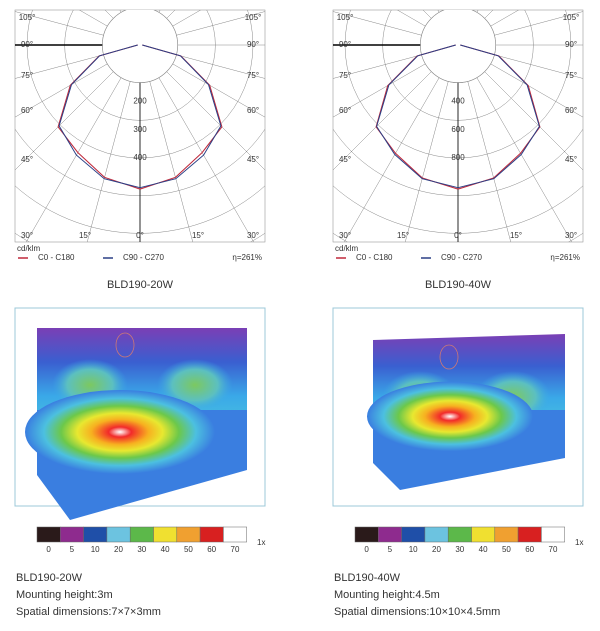 Image resolution: width=600 pixels, height=631 pixels. What do you see at coordinates (450, 416) in the screenshot?
I see `heatmap-hotspot` at bounding box center [450, 416].